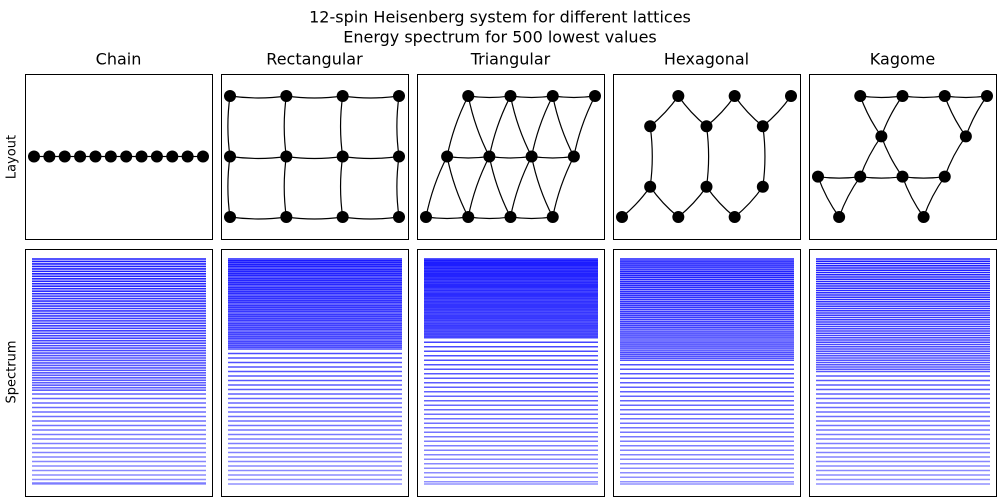 The width and height of the screenshot is (1000, 500). What do you see at coordinates (12, 372) in the screenshot?
I see `row-label-spectrum: Spectrum` at bounding box center [12, 372].